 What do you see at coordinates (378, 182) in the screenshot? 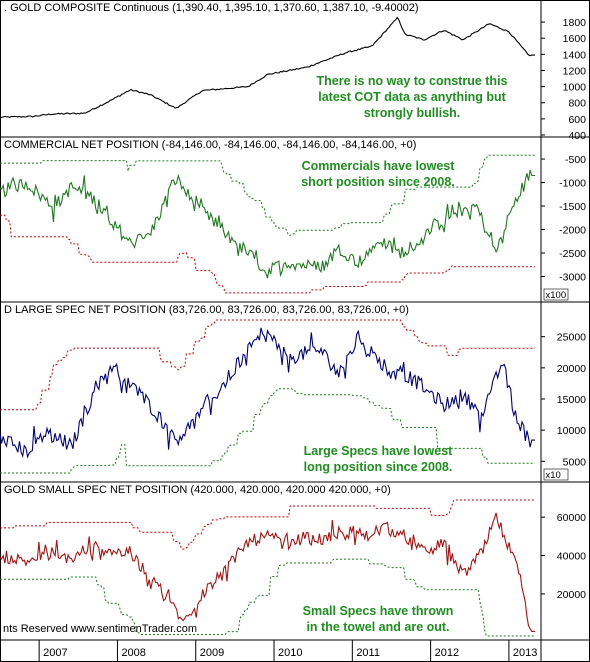
I see `annotation-text: short position since 2008.` at bounding box center [378, 182].